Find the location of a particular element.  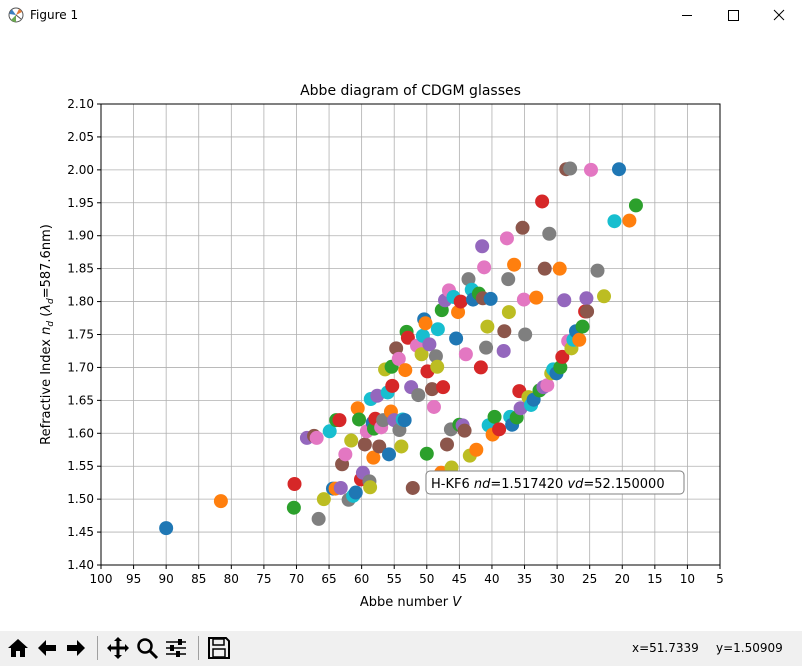

zoom-icon is located at coordinates (148, 649).